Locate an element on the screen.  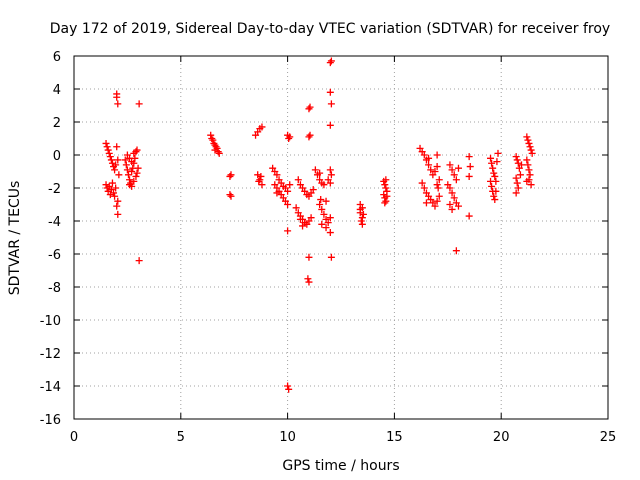
y-axis-label: SDTVAR / TECUs is located at coordinates (15, 238).